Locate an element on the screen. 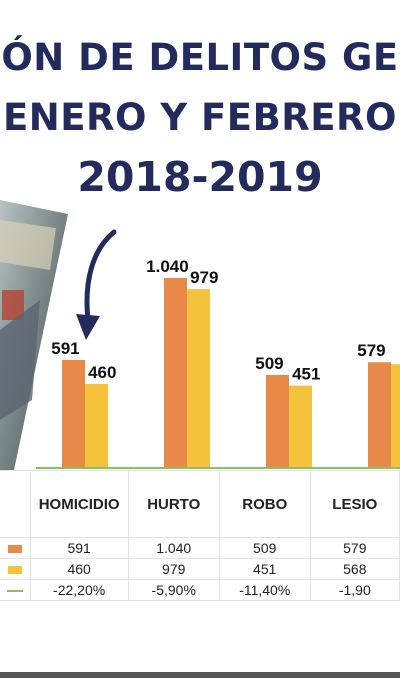 The image size is (400, 678). legend-key-variation is located at coordinates (15, 590).